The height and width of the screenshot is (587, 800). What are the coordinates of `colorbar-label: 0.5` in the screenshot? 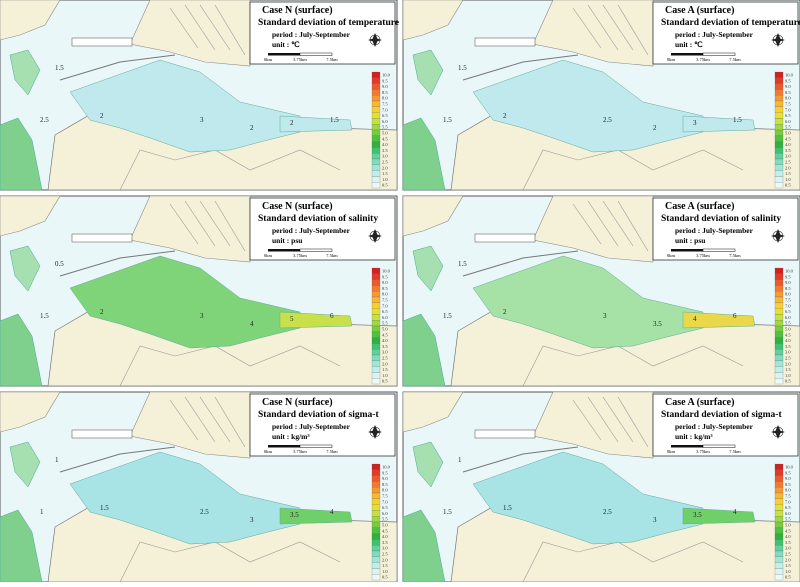 It's located at (788, 577).